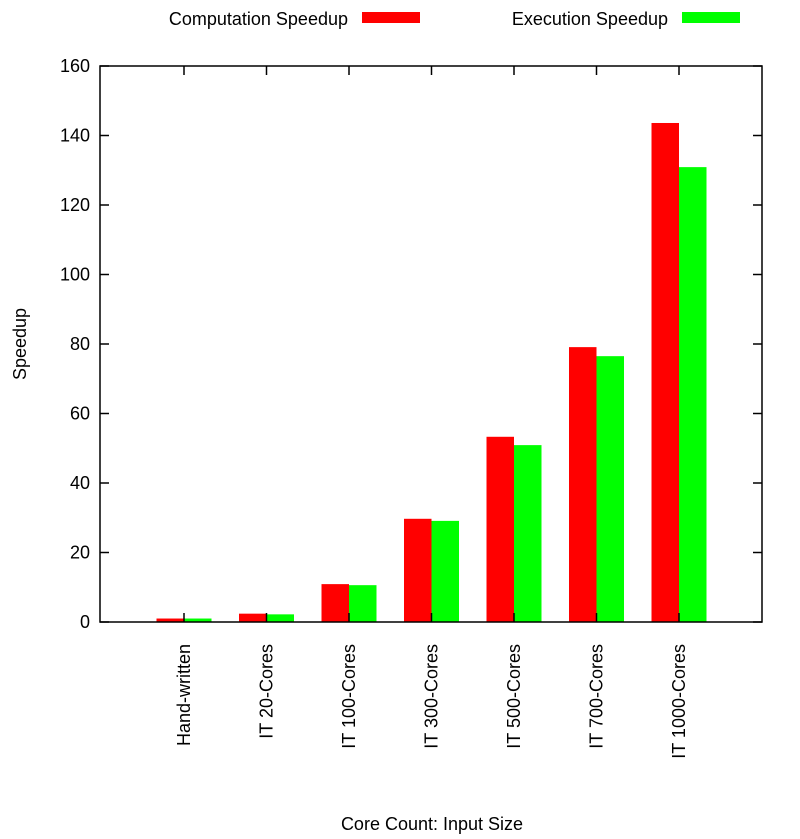 This screenshot has width=800, height=839. I want to click on y-tick-label: 0, so click(85, 622).